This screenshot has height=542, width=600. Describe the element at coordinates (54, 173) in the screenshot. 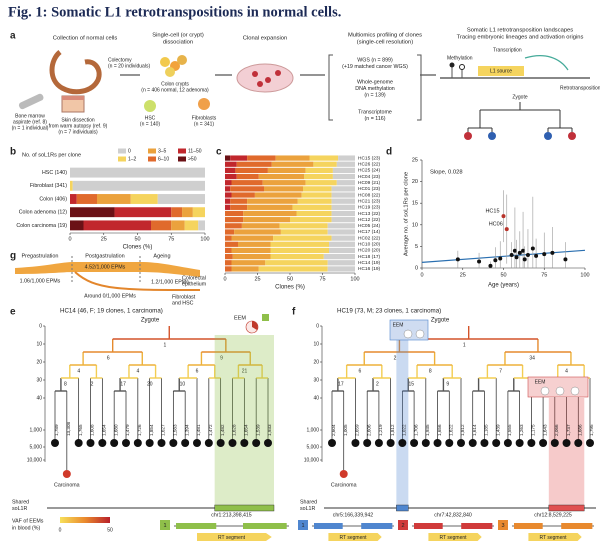

I see `category-label: HSC (140)` at that location.